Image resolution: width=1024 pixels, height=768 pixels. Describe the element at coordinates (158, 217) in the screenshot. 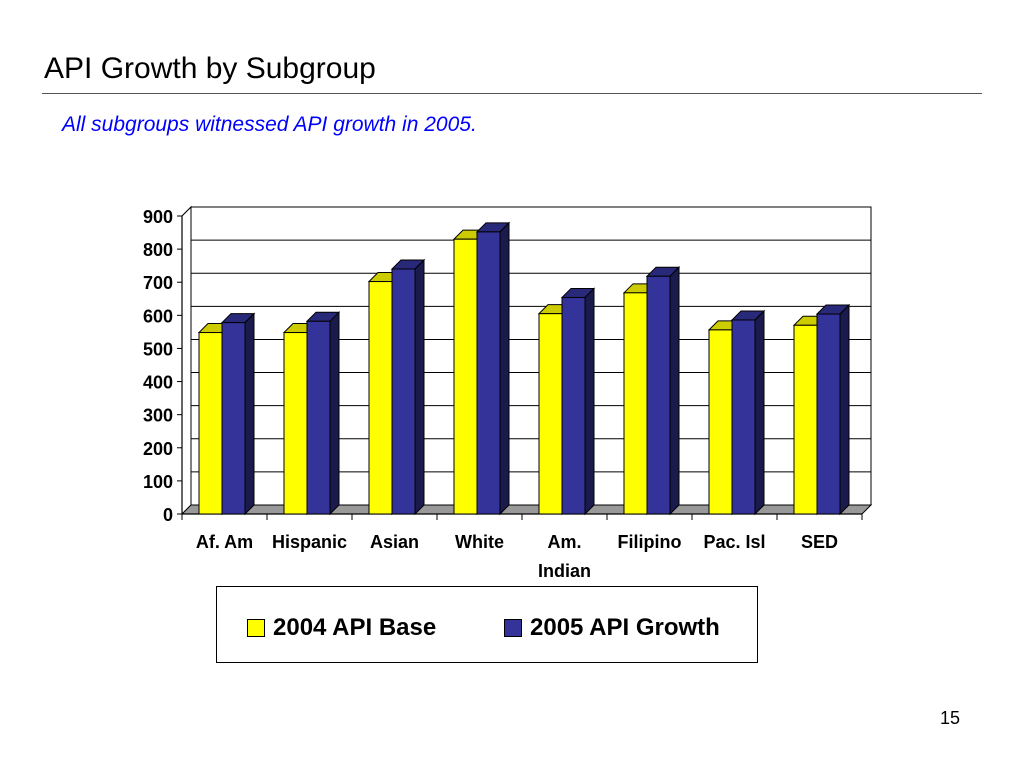

I see `y-tick-label: 900` at that location.